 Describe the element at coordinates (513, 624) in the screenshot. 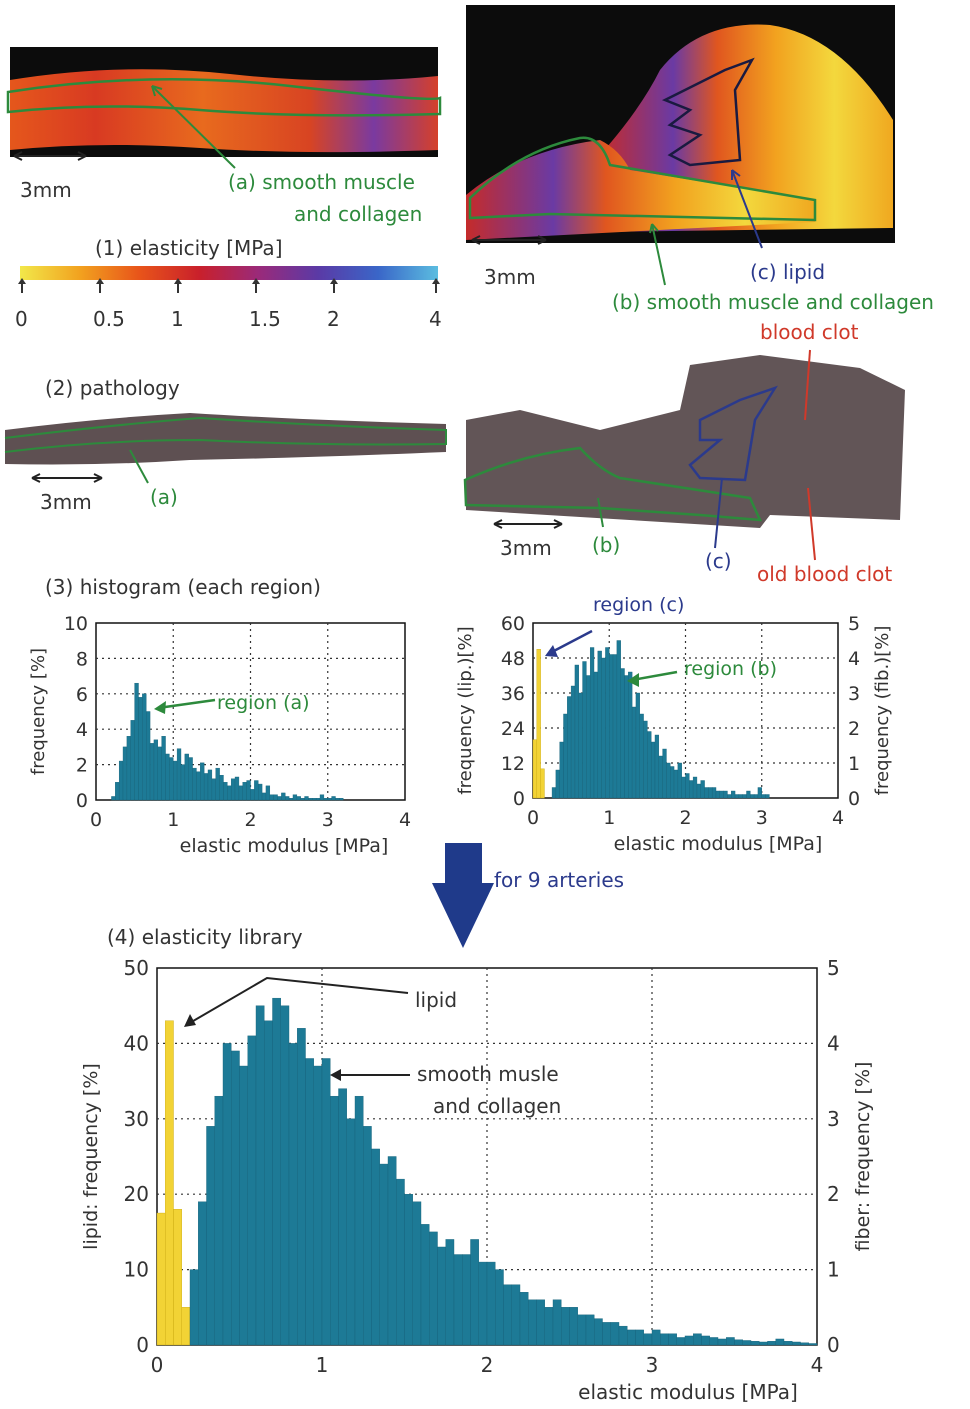

I see `y-tick-label: 60` at that location.